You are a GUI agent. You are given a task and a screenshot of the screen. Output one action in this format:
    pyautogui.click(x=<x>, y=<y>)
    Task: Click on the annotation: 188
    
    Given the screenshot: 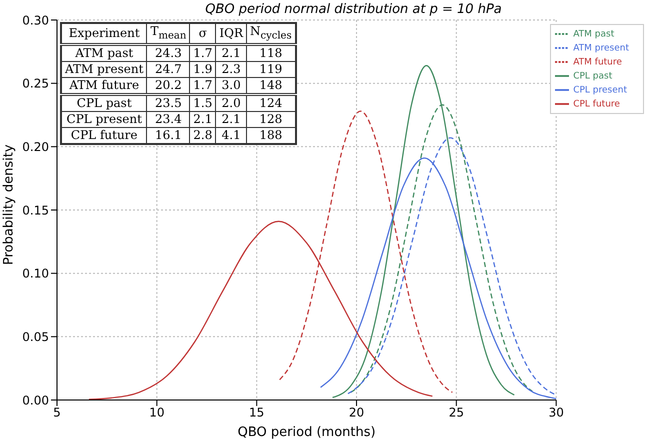 What is the action you would take?
    pyautogui.click(x=271, y=136)
    